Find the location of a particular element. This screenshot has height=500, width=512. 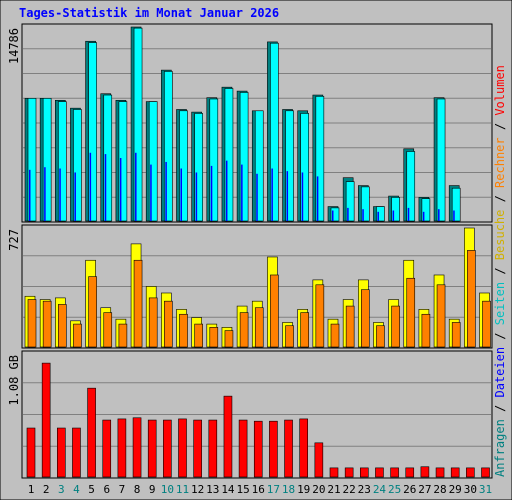

legend-part-0: Anfragen is located at coordinates (500, 448).